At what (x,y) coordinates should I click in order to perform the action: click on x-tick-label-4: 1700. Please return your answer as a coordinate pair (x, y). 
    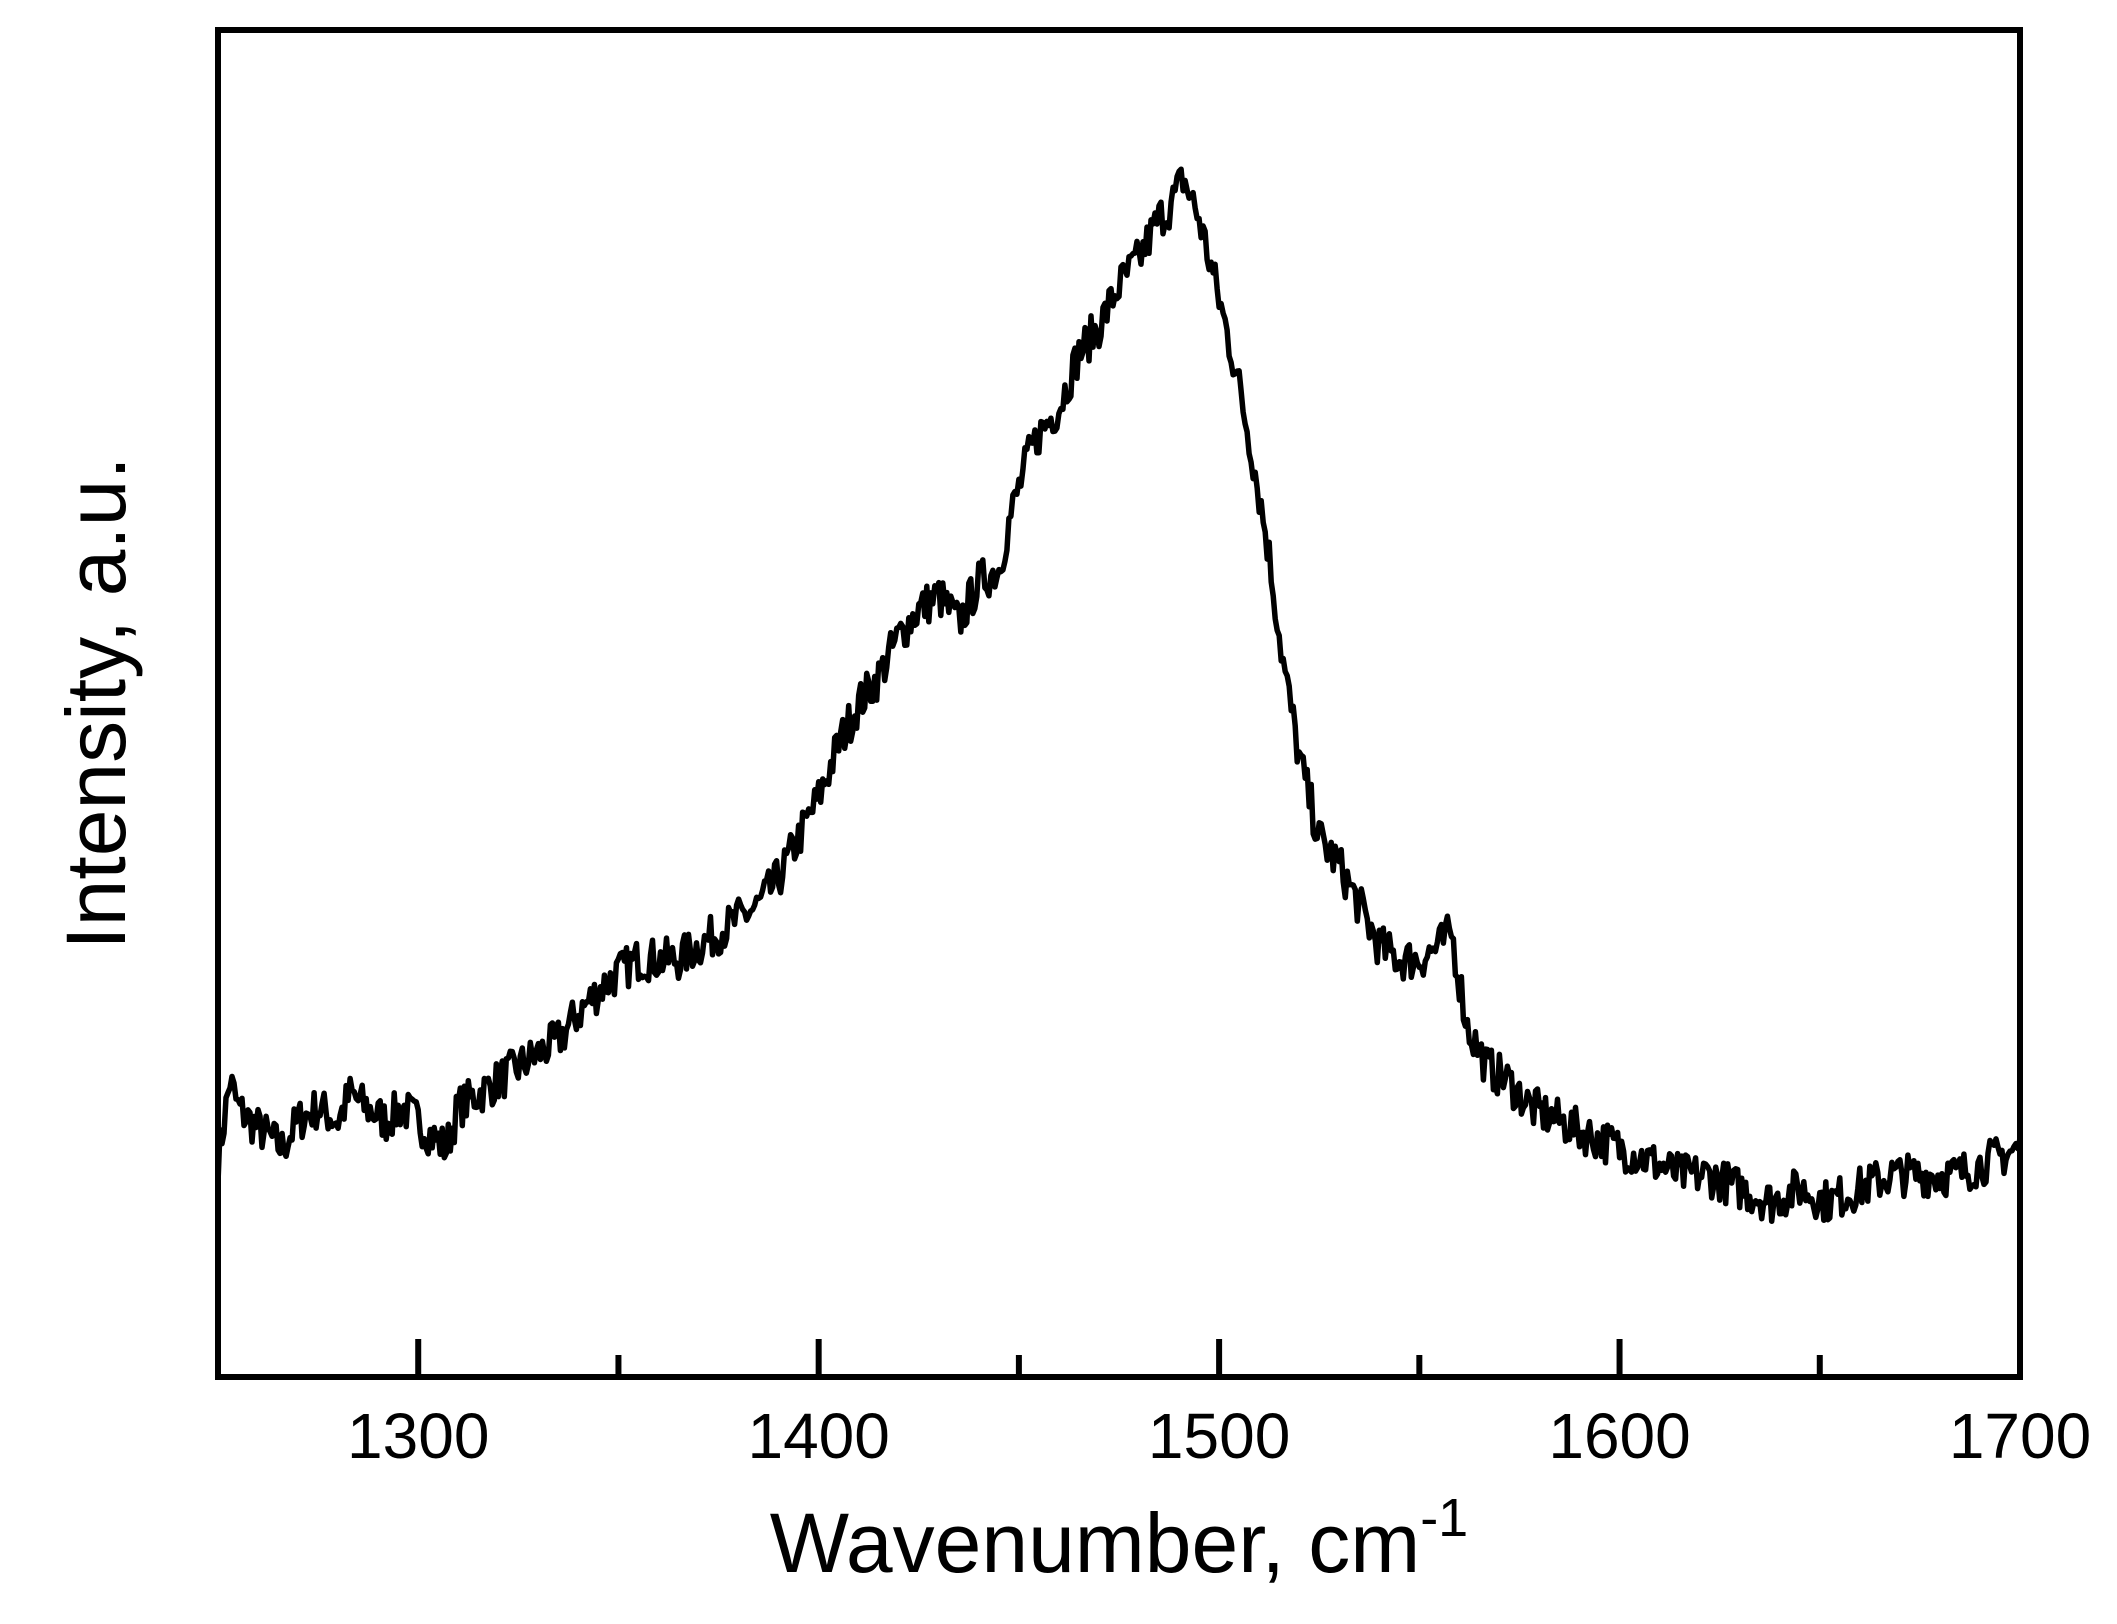
    Looking at the image, I should click on (2020, 1436).